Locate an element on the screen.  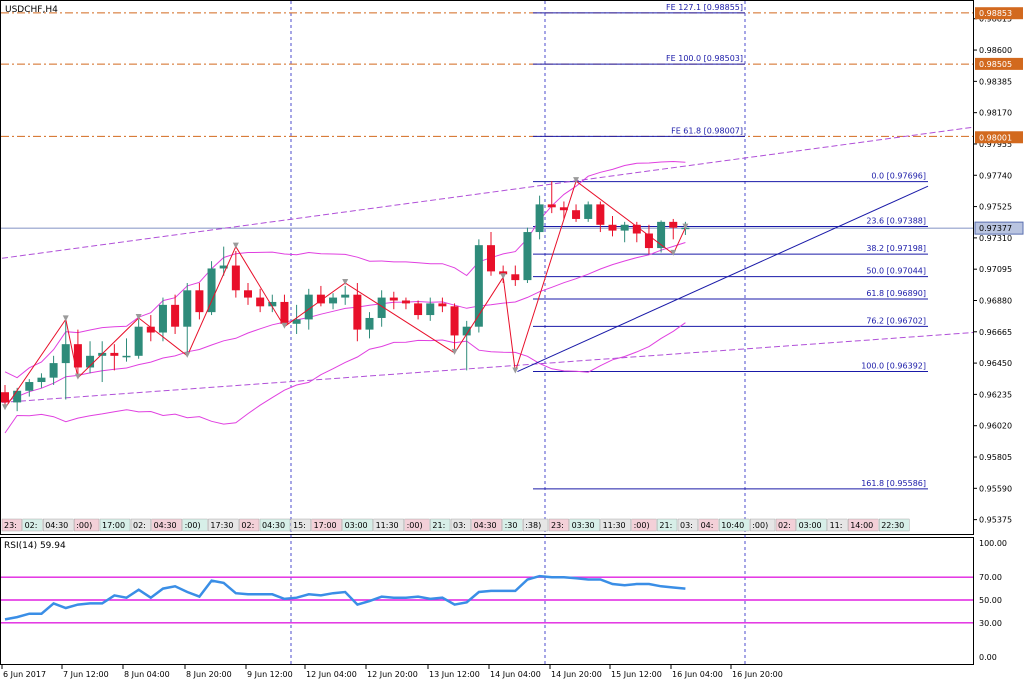
fibo-label: 0.0 [0.97696] is located at coordinates (898, 176).